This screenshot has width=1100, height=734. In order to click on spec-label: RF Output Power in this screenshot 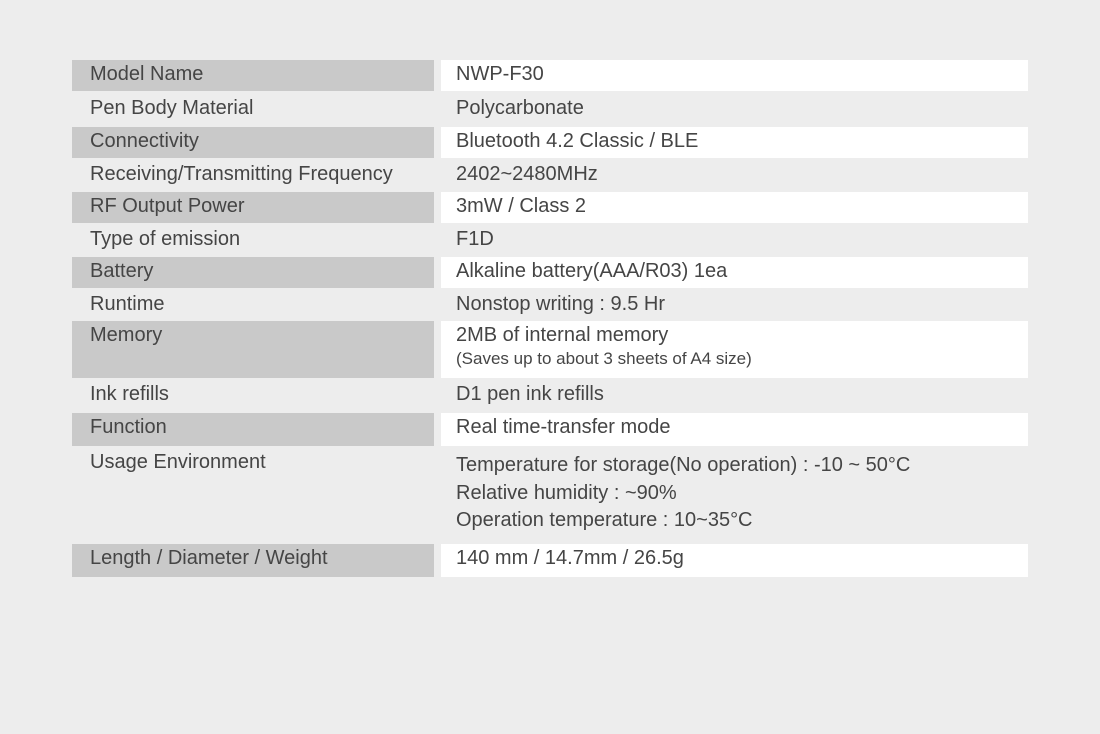, I will do `click(253, 207)`.